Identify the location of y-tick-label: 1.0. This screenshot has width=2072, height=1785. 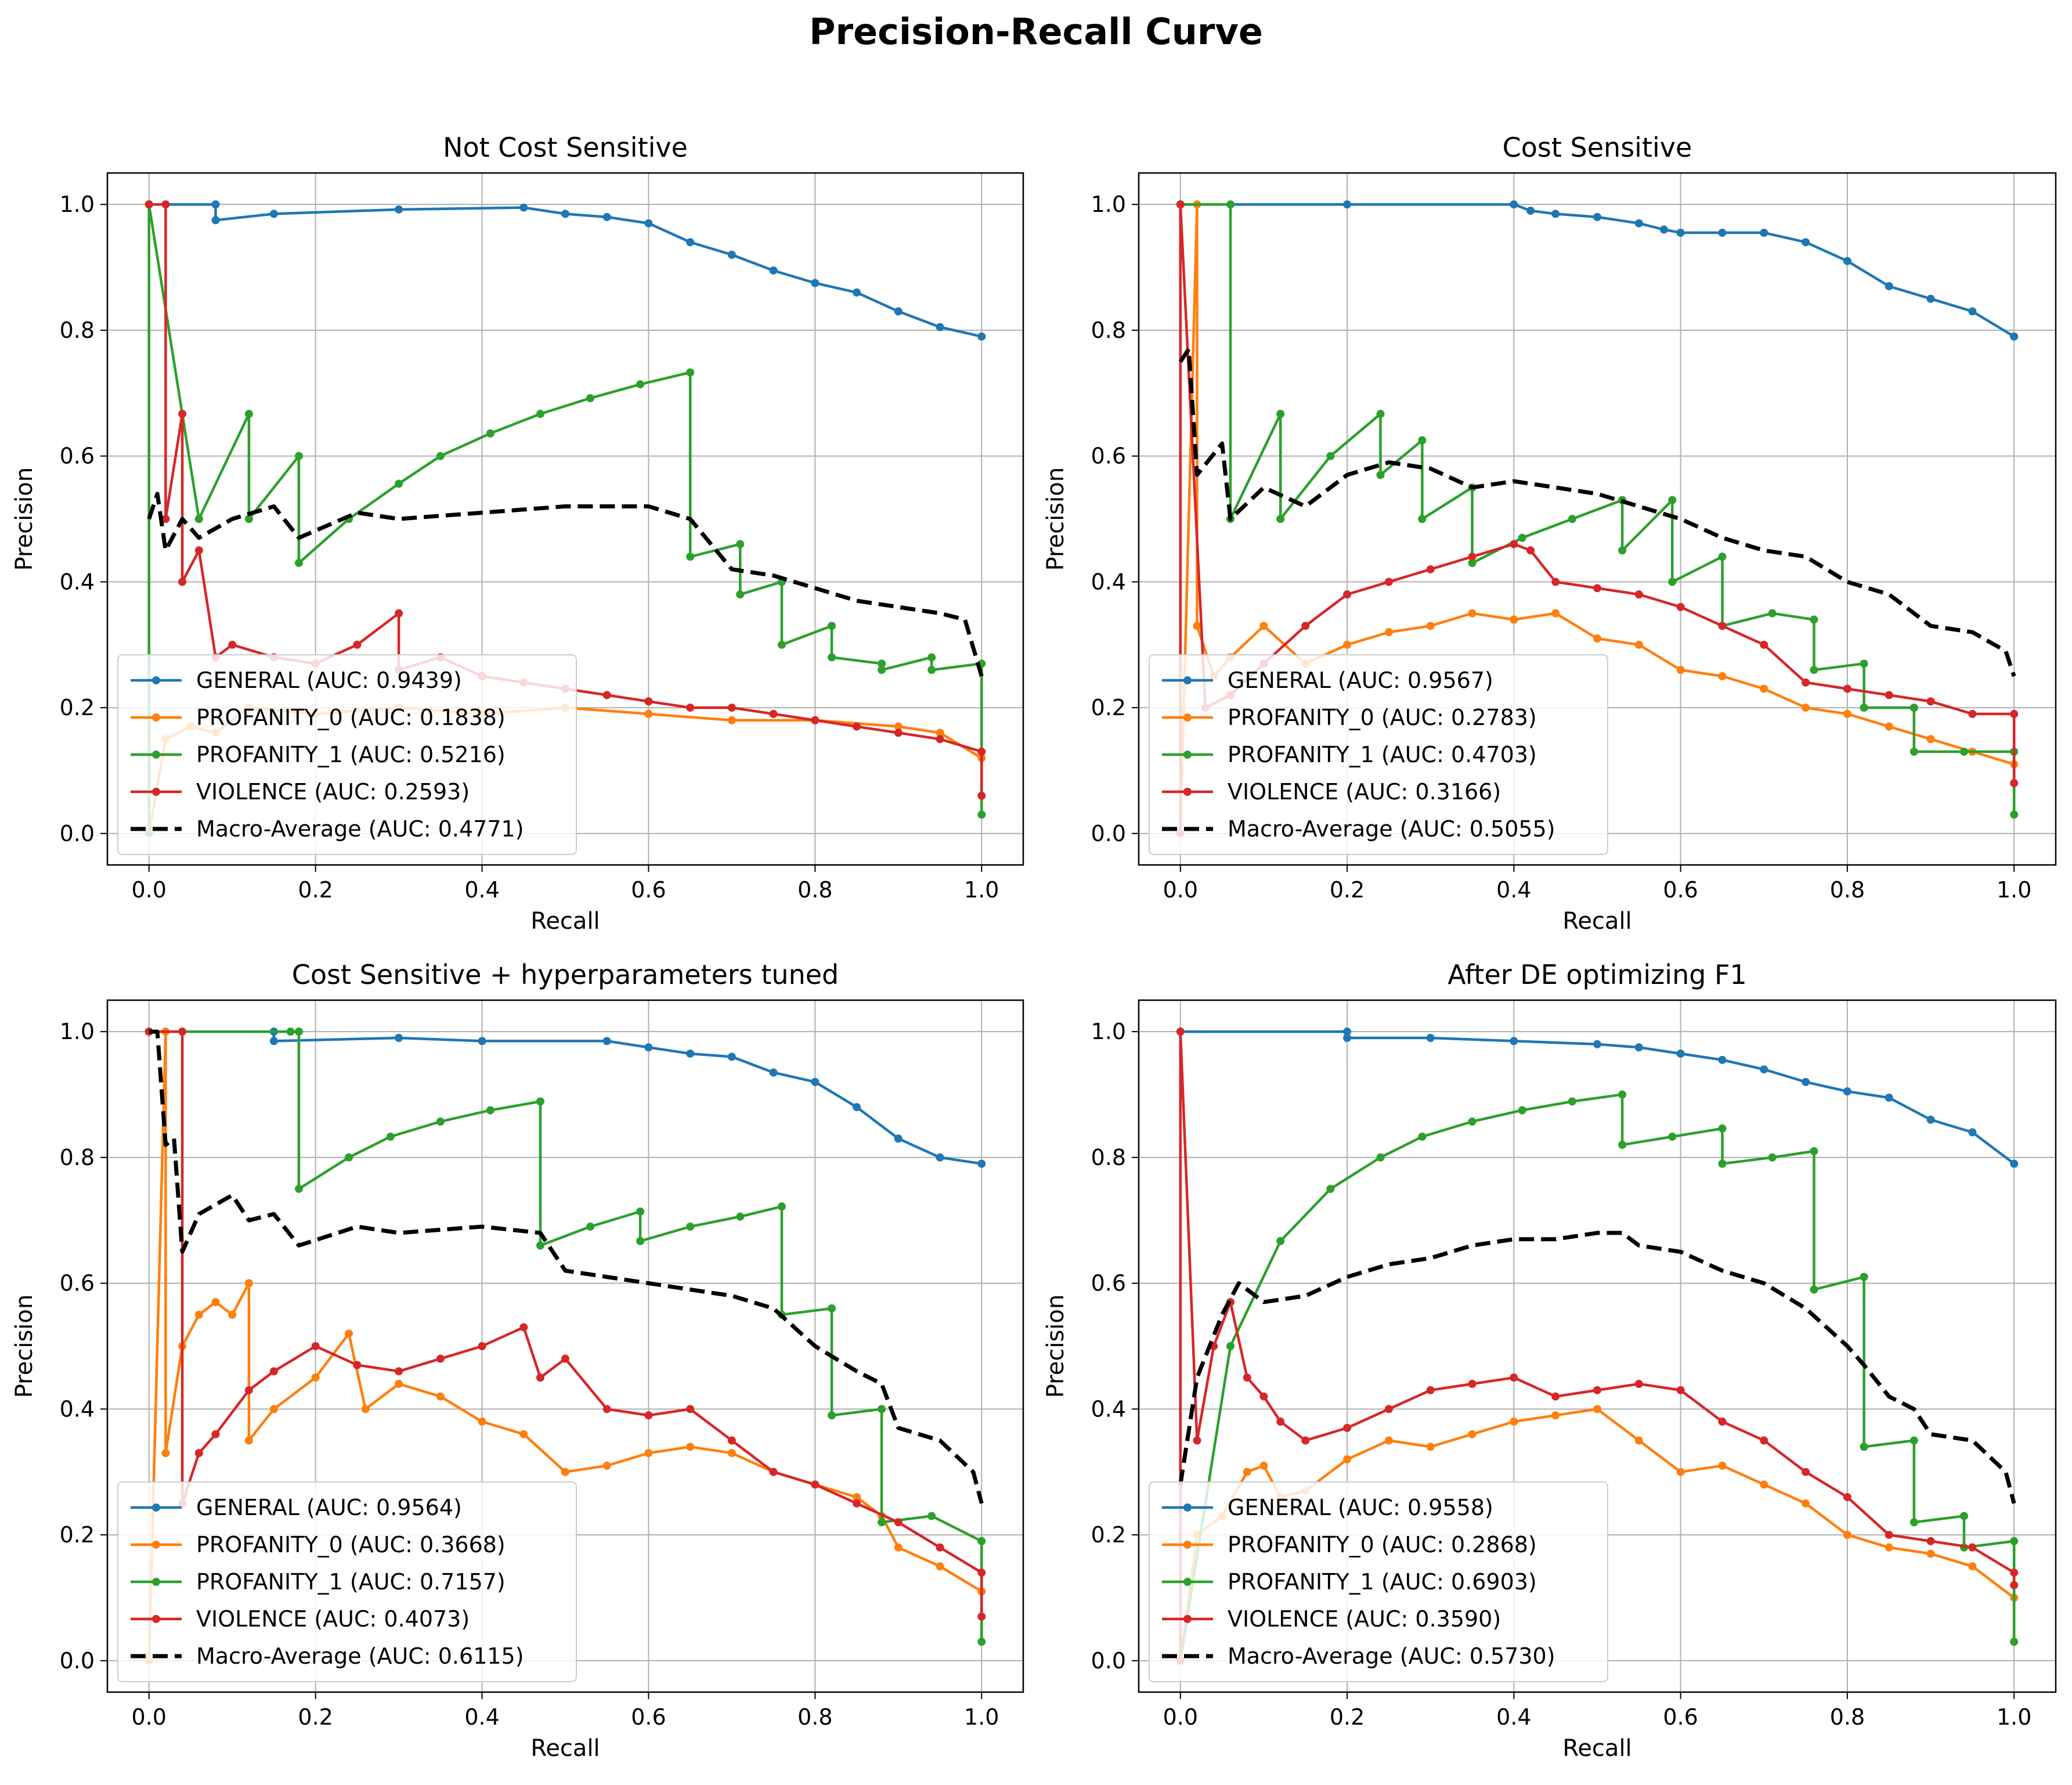
(1109, 1031).